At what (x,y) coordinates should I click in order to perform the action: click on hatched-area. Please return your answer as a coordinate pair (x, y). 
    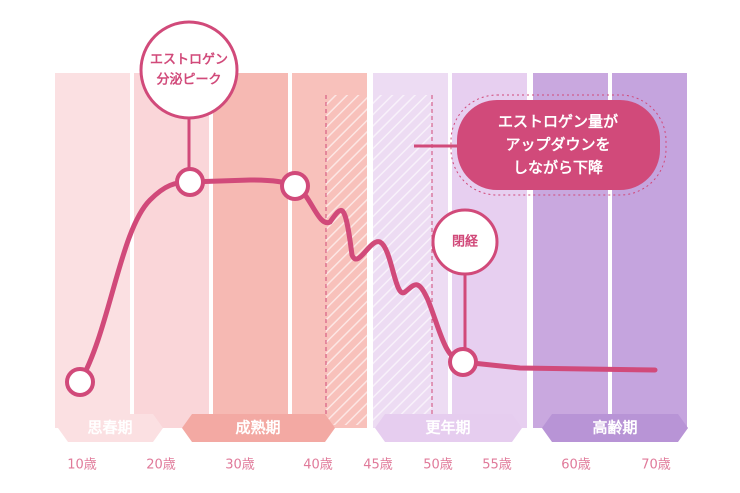
    Looking at the image, I should click on (379, 260).